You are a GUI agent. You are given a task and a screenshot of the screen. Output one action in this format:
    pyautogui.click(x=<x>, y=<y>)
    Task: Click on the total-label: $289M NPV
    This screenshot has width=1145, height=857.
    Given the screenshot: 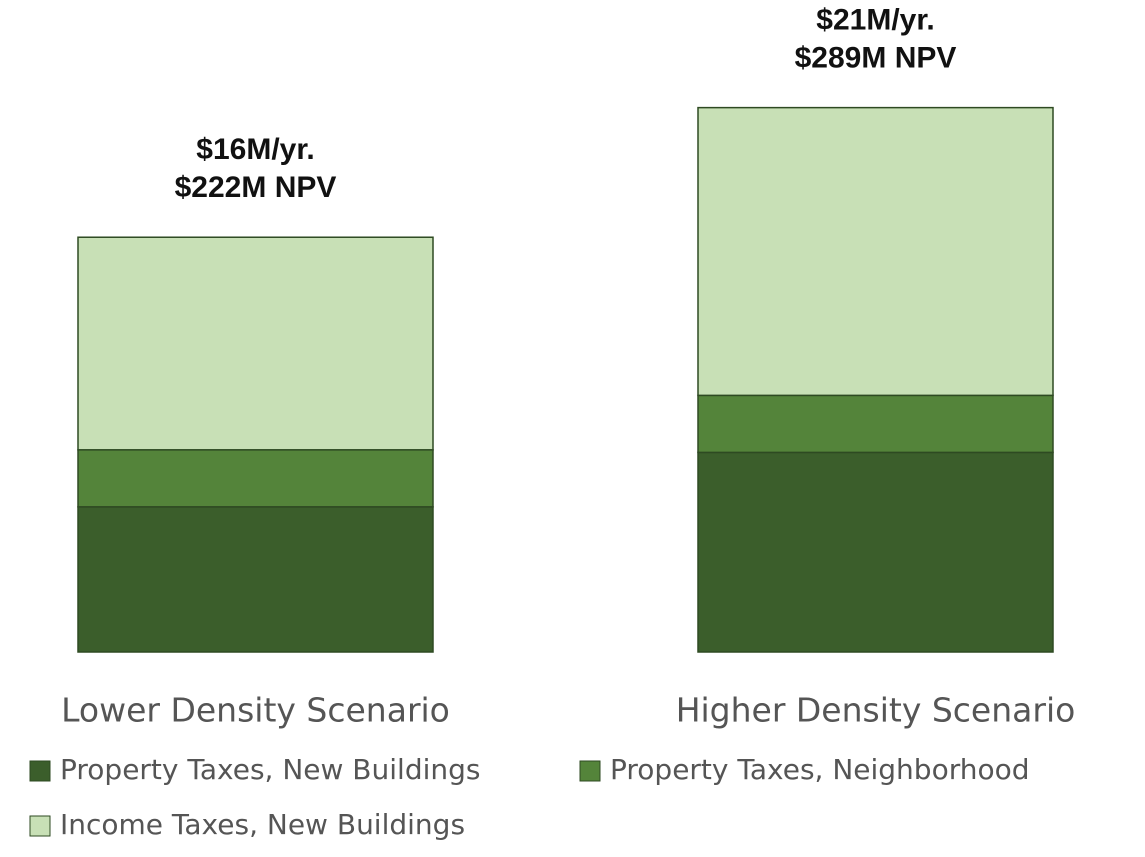 What is the action you would take?
    pyautogui.click(x=876, y=58)
    